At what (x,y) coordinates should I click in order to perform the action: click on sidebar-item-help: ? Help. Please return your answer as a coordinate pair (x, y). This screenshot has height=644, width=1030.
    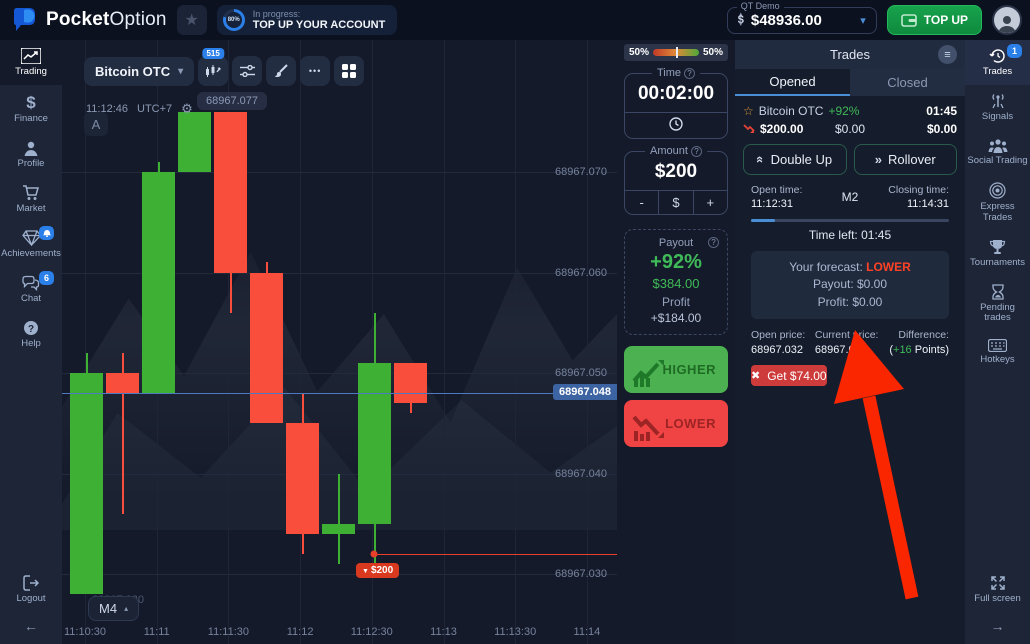
    Looking at the image, I should click on (31, 334).